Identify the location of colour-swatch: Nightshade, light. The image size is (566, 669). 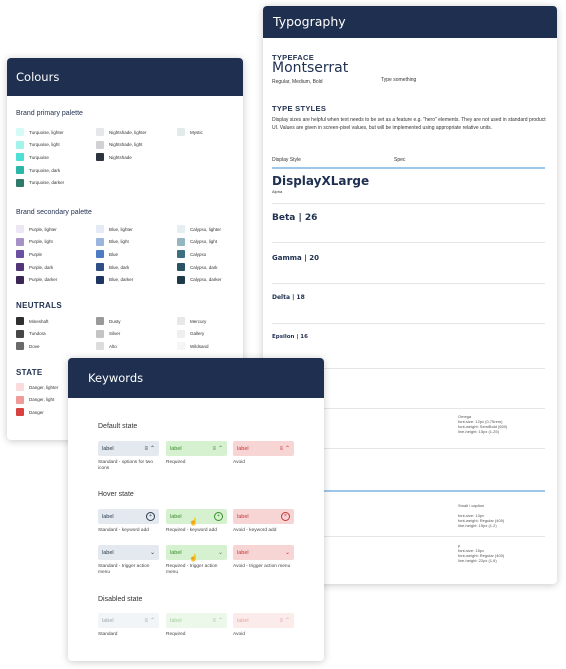
(119, 144).